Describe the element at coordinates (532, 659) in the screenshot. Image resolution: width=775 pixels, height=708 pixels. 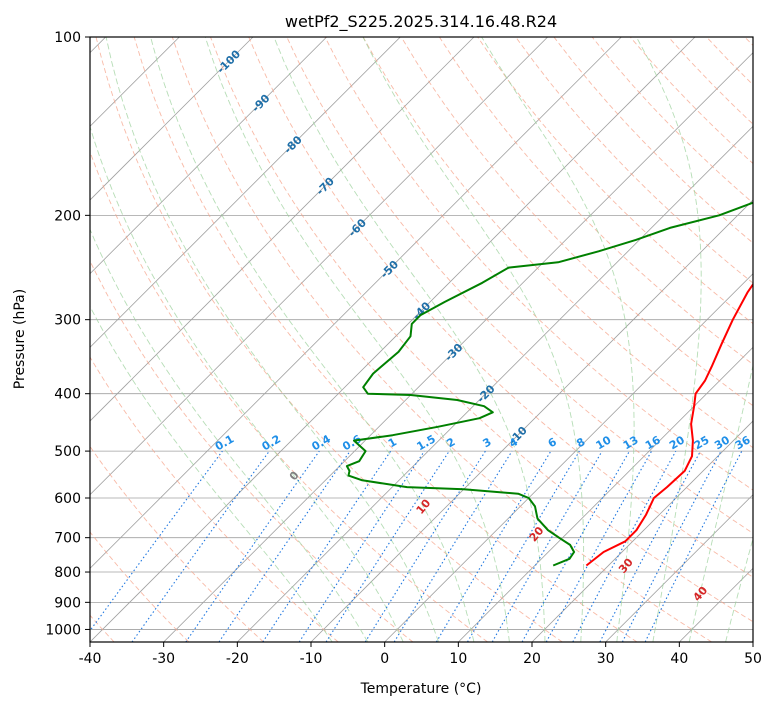
I see `x-tick-label: 20` at that location.